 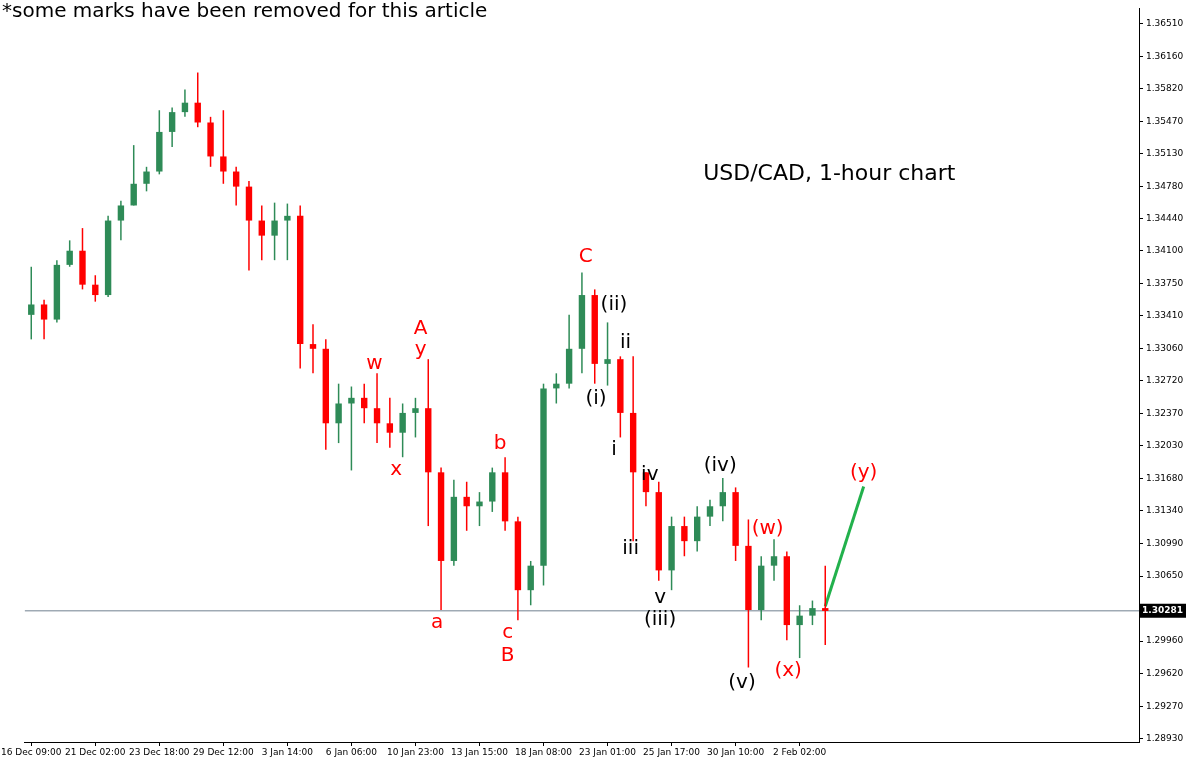 I want to click on x-tick-label: 18 Jan 08:00, so click(x=544, y=751).